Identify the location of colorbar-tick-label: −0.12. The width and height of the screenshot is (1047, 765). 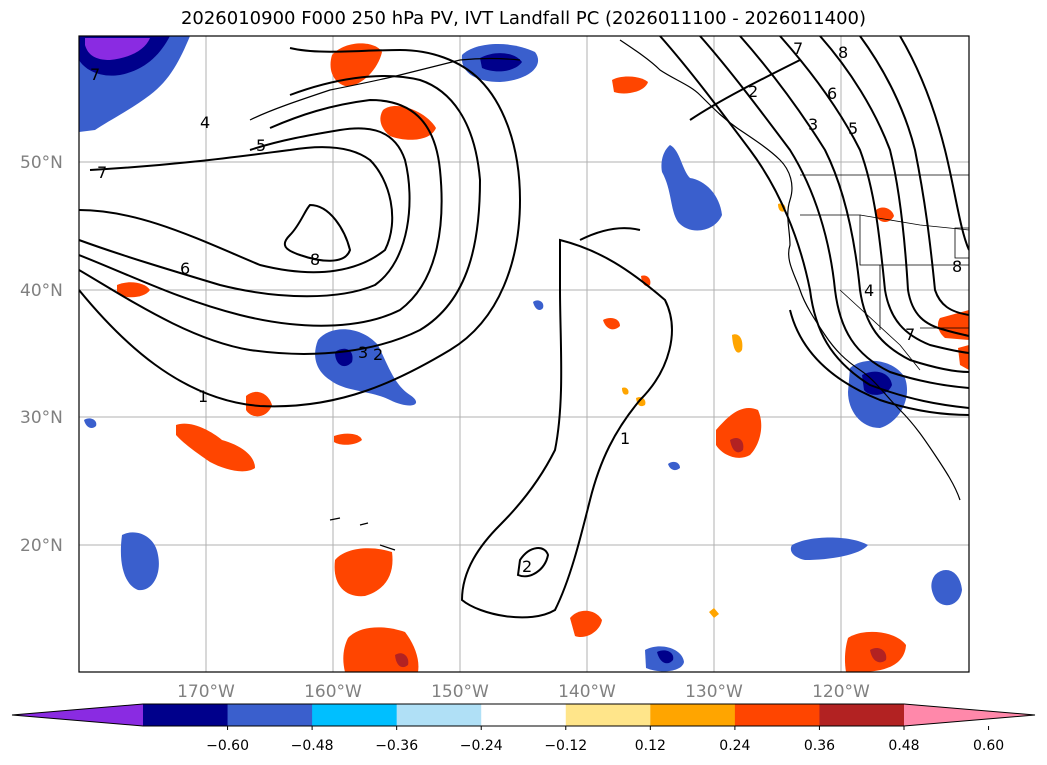
(565, 746).